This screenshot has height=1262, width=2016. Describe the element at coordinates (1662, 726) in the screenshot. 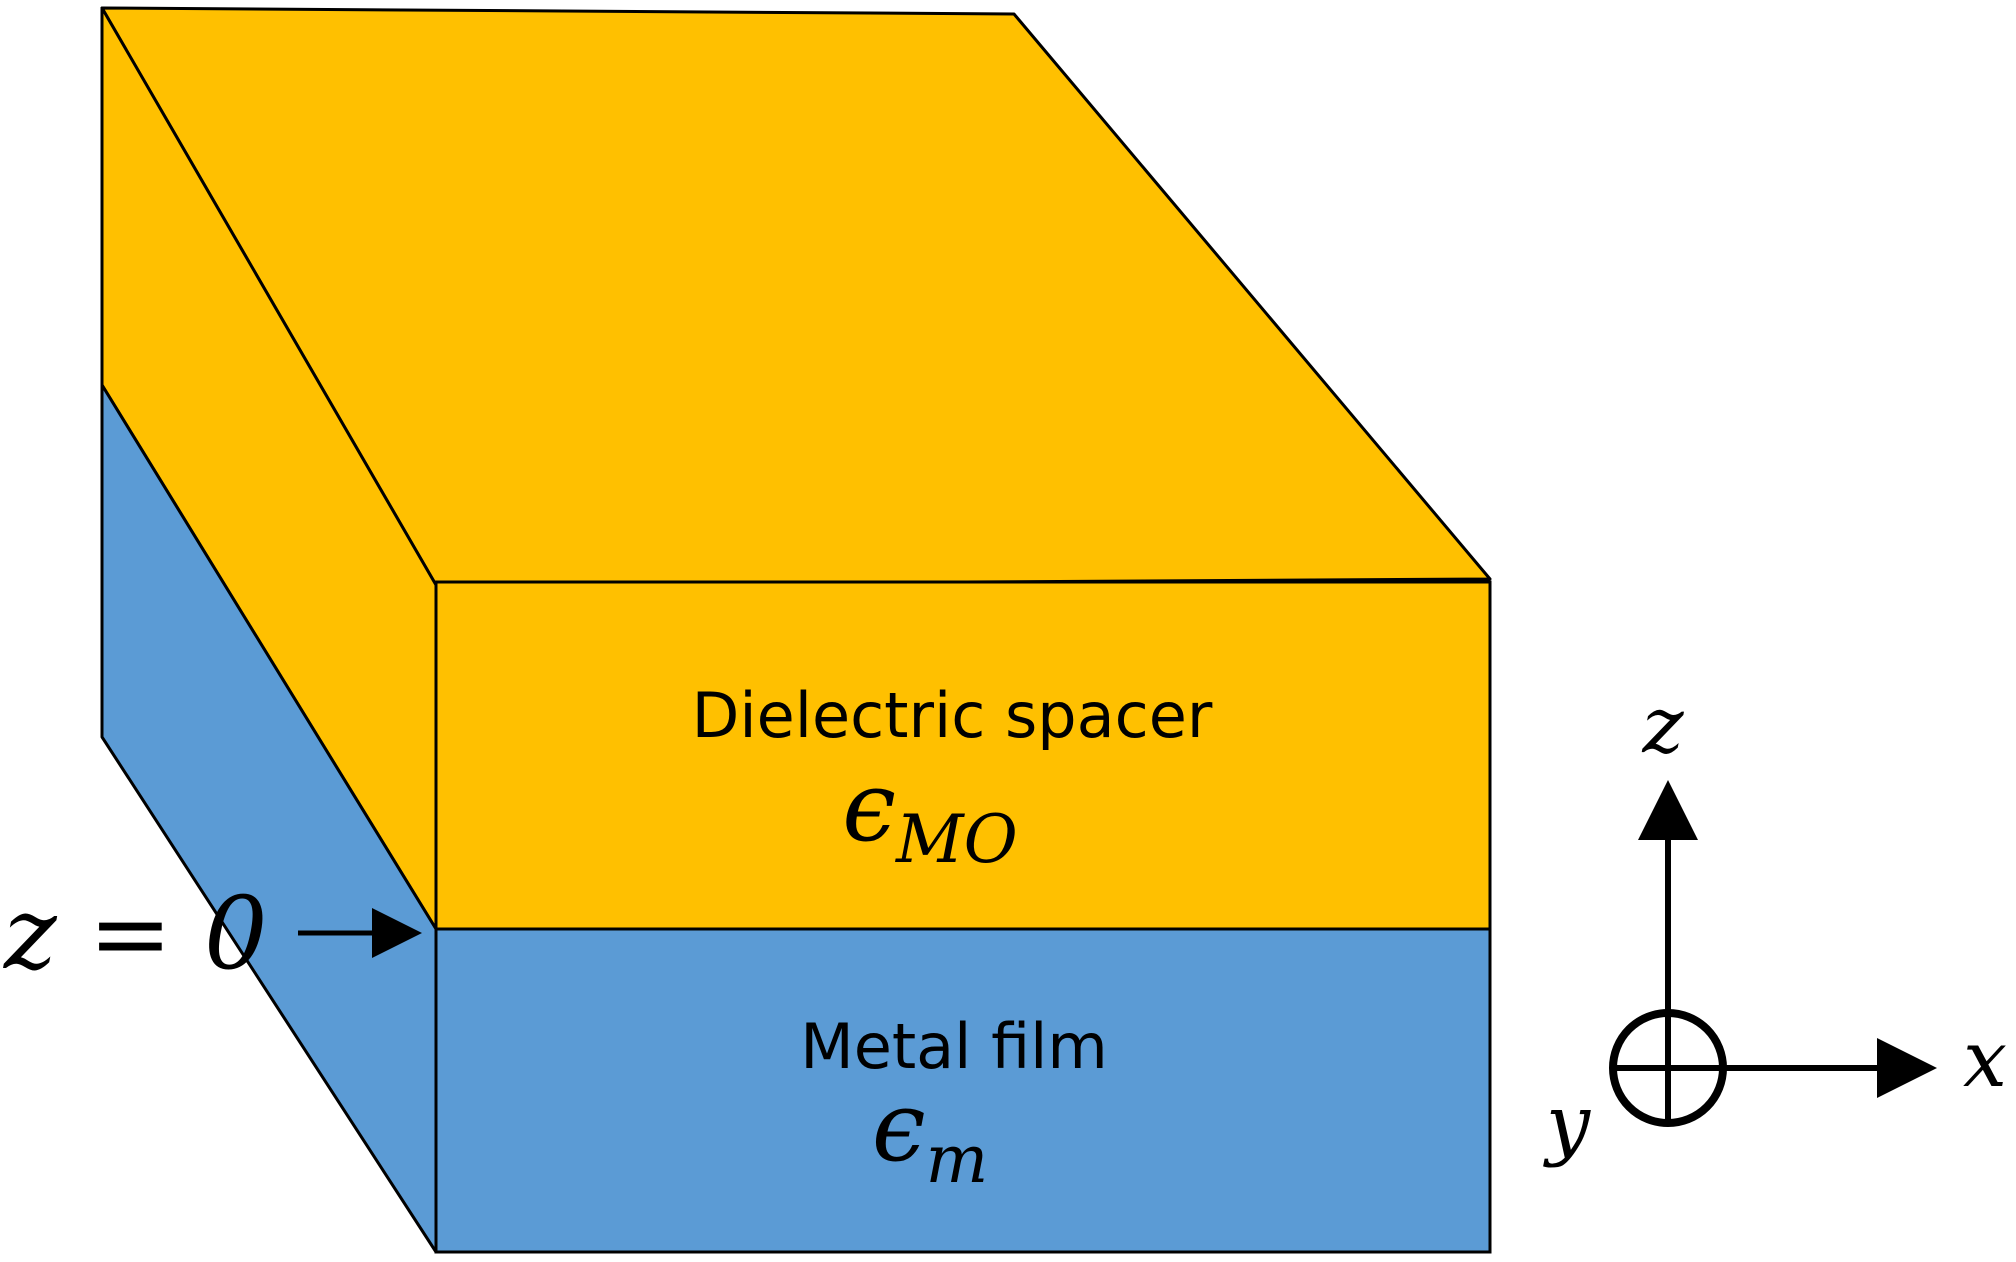

I see `z-axis-label: z` at that location.